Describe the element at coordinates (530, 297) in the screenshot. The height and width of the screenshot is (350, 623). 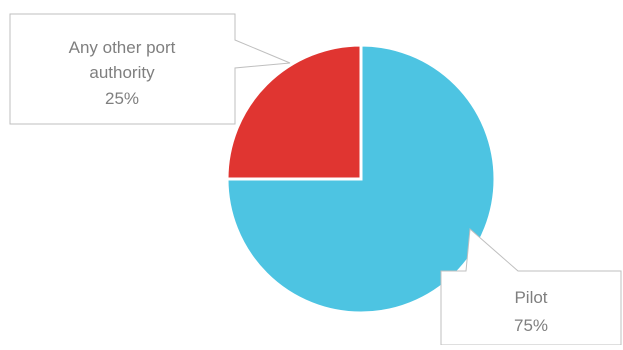
I see `callout-label-pilot: Pilot` at that location.